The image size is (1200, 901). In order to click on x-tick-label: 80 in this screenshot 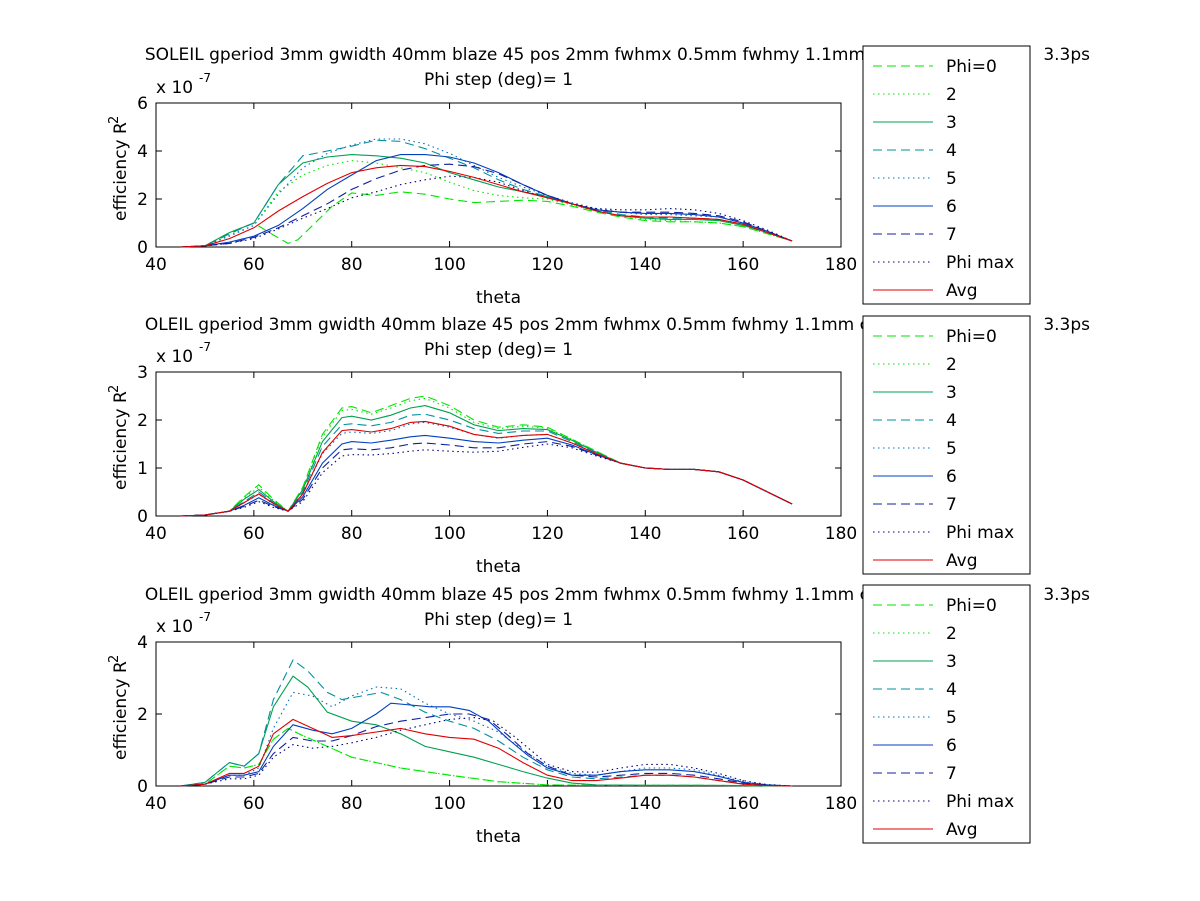, I will do `click(352, 804)`.